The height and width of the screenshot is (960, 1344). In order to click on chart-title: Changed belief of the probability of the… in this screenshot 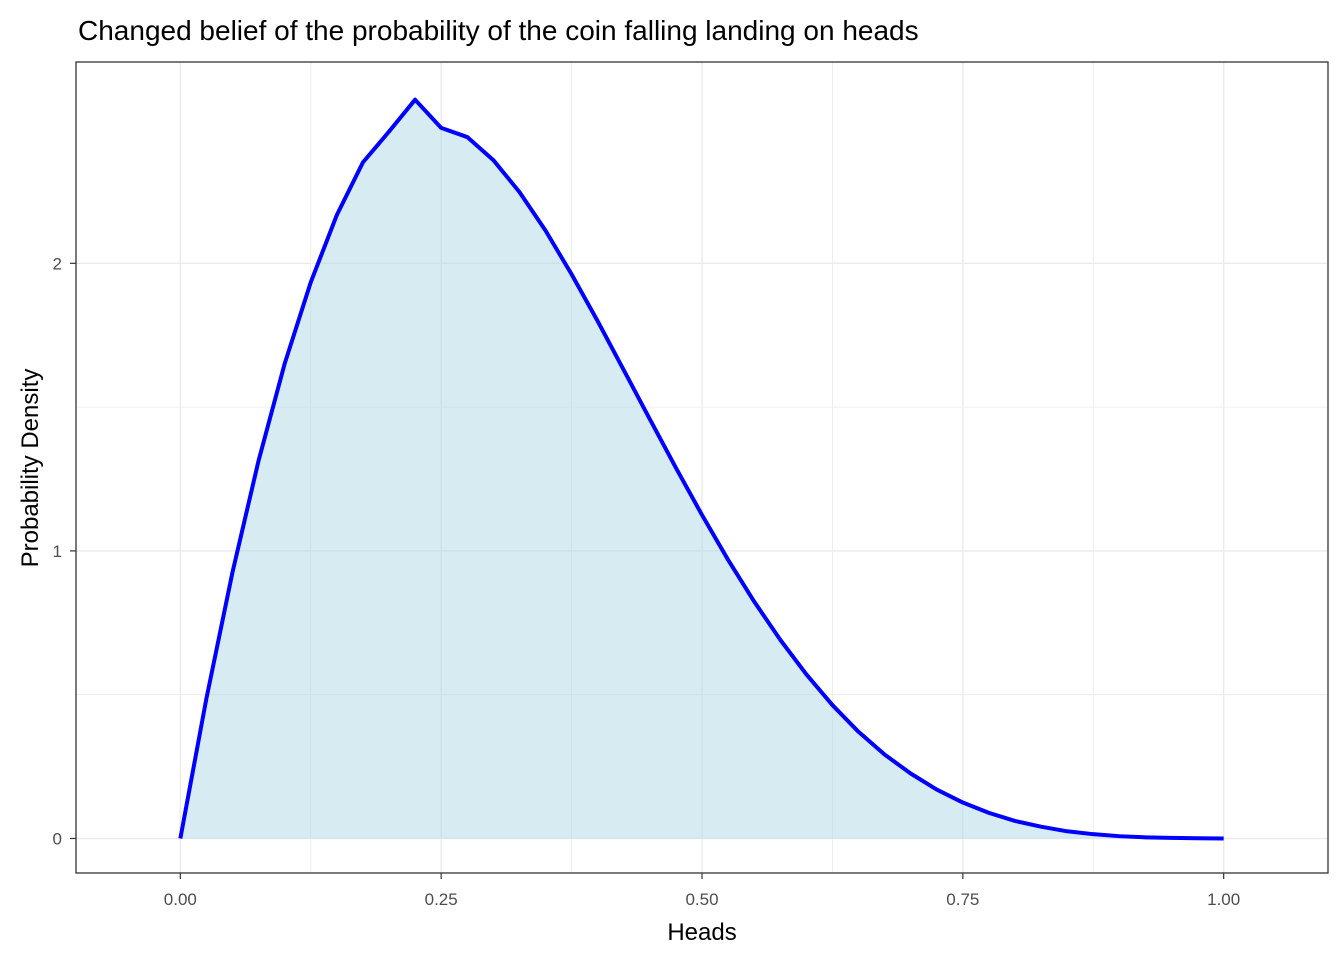, I will do `click(498, 30)`.